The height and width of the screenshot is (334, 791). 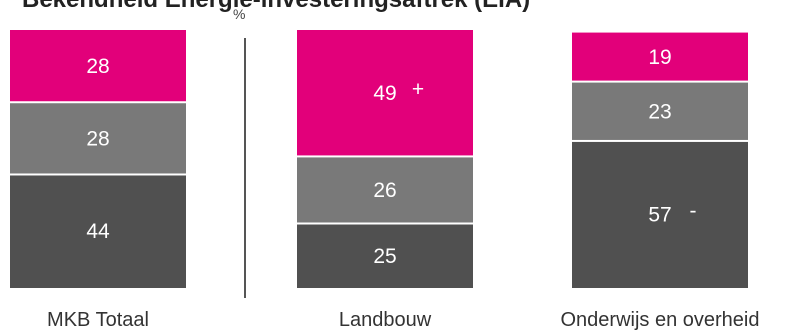 I want to click on data-label: 49, so click(x=384, y=93).